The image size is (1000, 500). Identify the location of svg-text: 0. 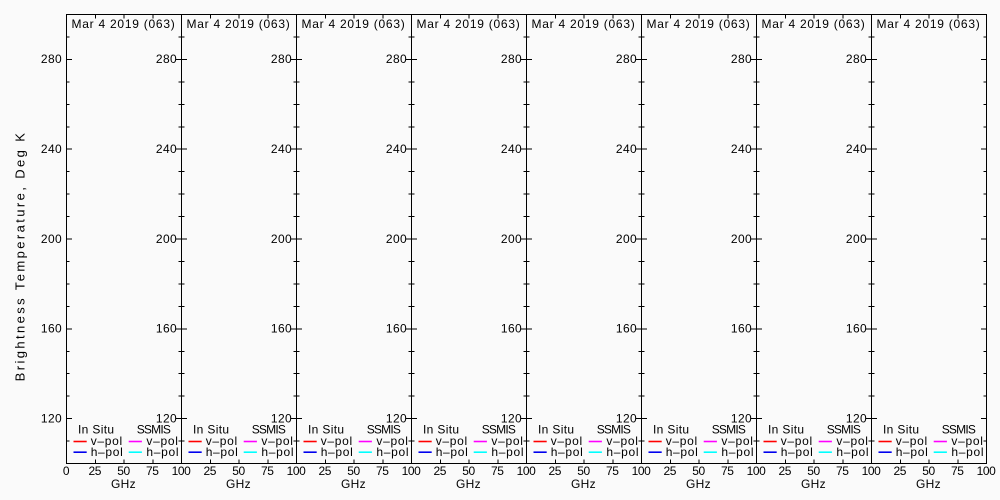
(66, 471).